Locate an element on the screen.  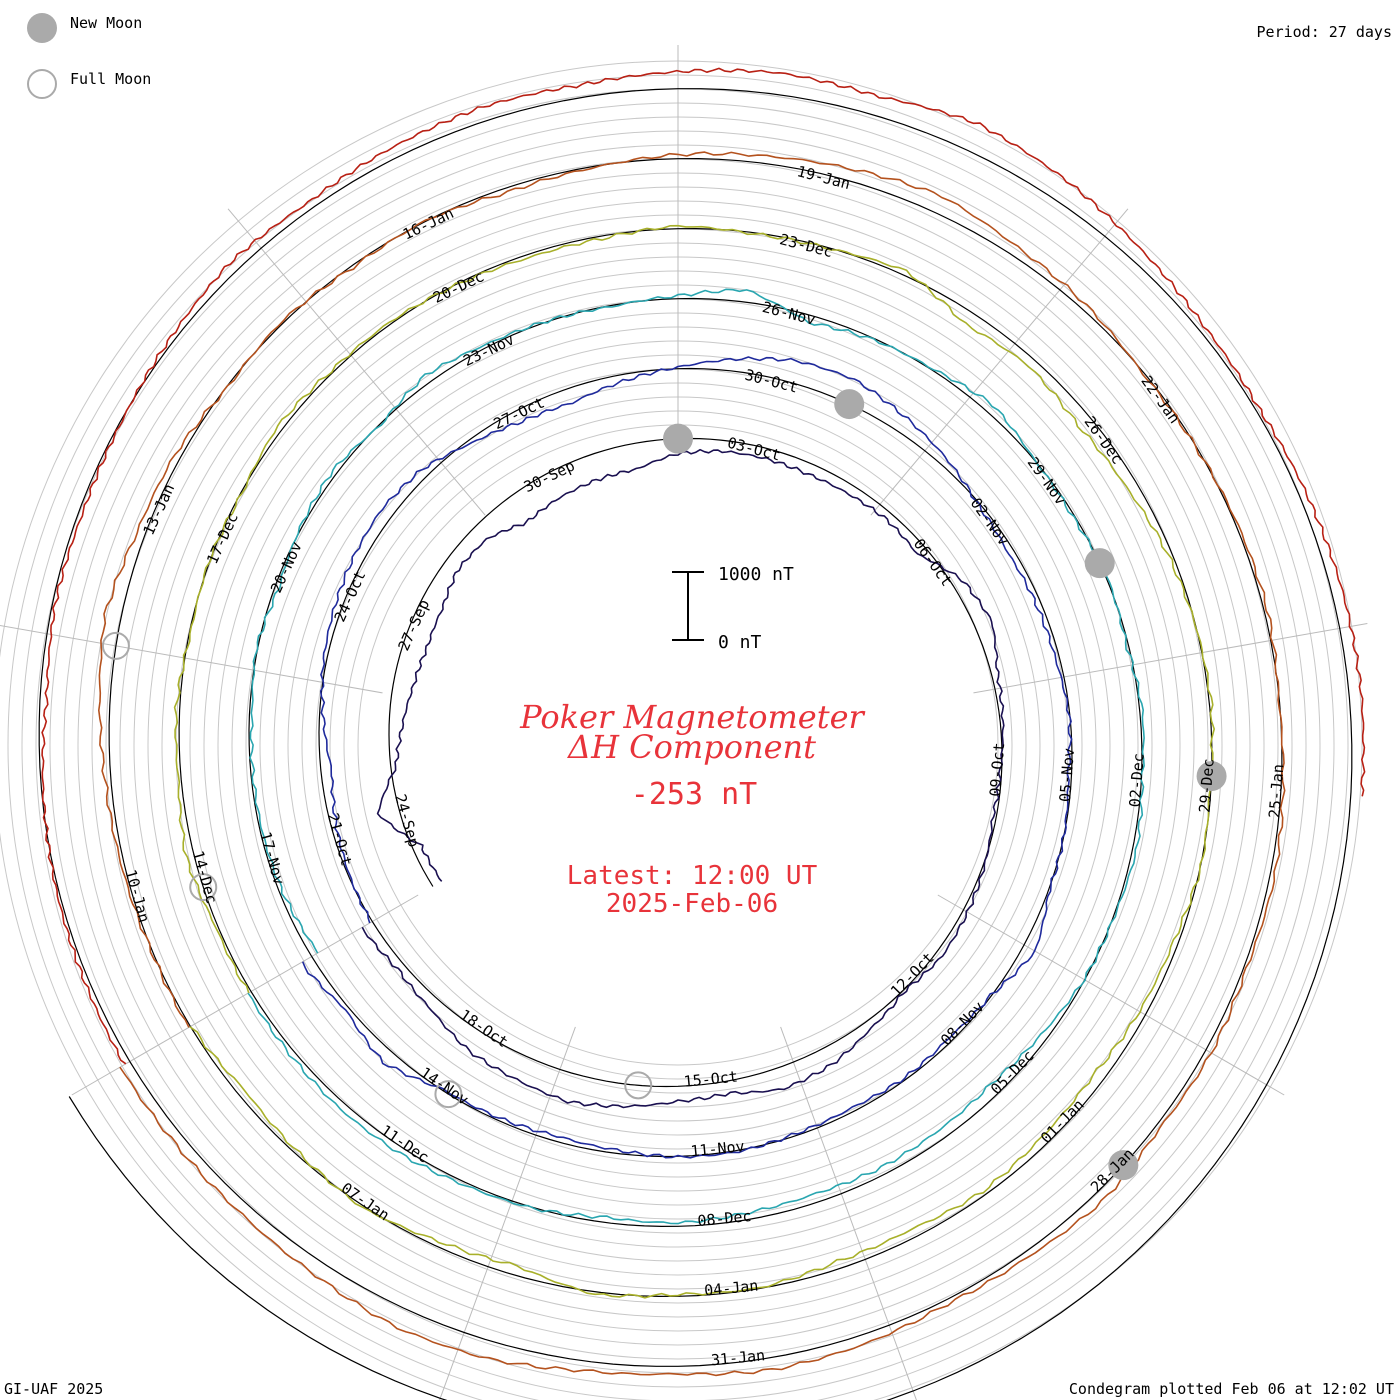
moon-legend is located at coordinates (42, 56).